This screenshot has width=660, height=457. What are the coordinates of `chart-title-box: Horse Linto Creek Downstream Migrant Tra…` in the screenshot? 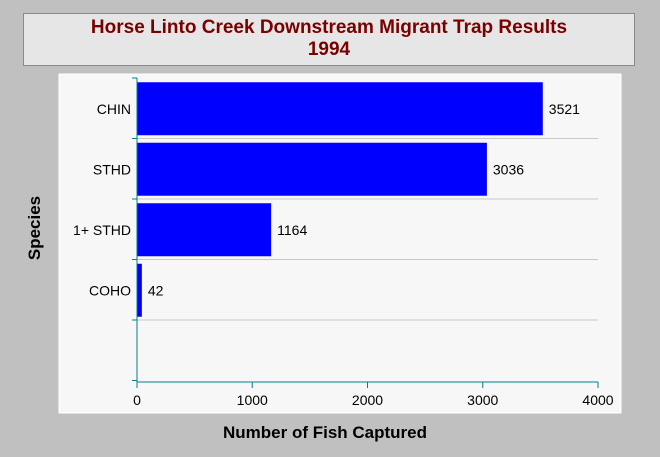 It's located at (329, 39).